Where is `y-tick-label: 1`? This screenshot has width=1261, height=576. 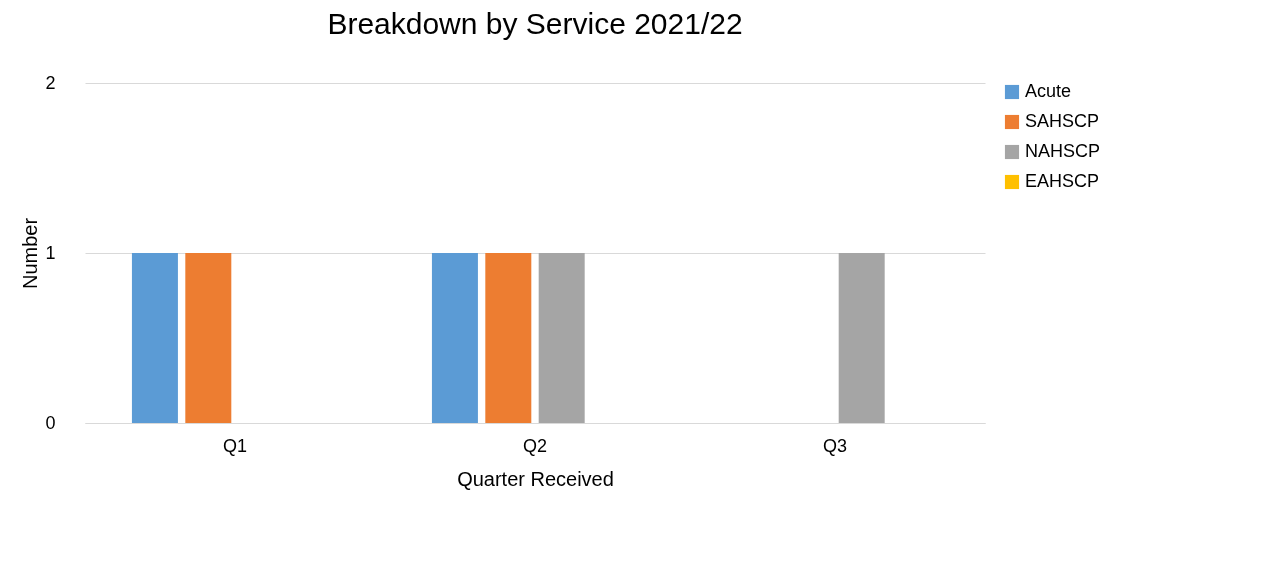 y-tick-label: 1 is located at coordinates (50, 252).